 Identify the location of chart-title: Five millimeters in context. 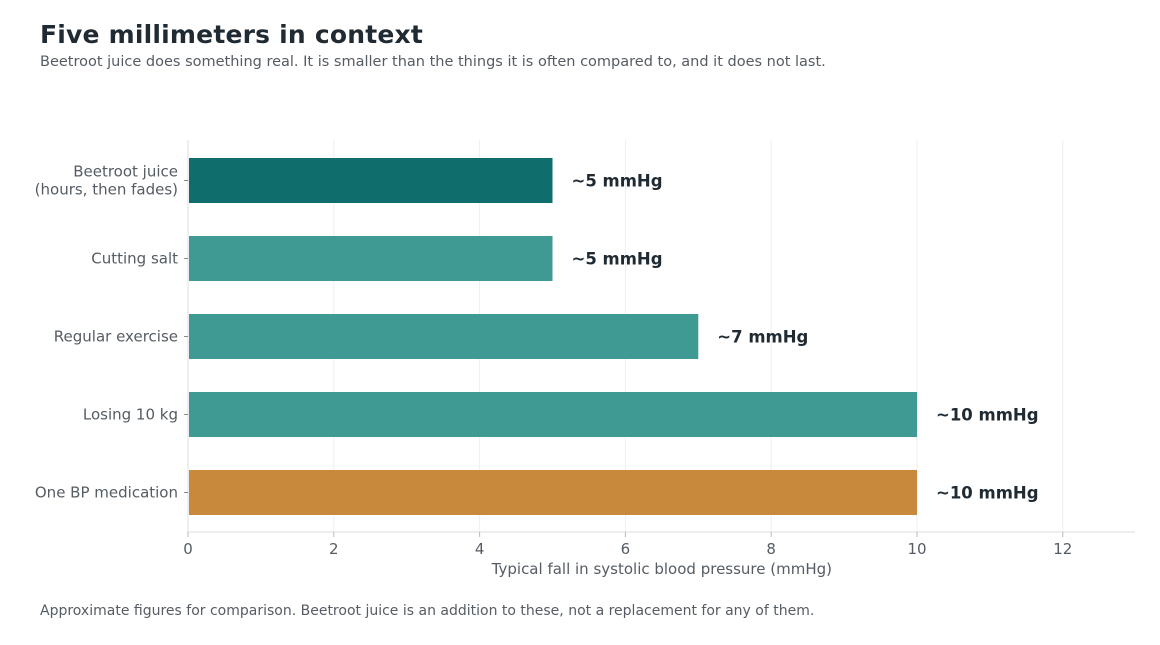
(231, 34).